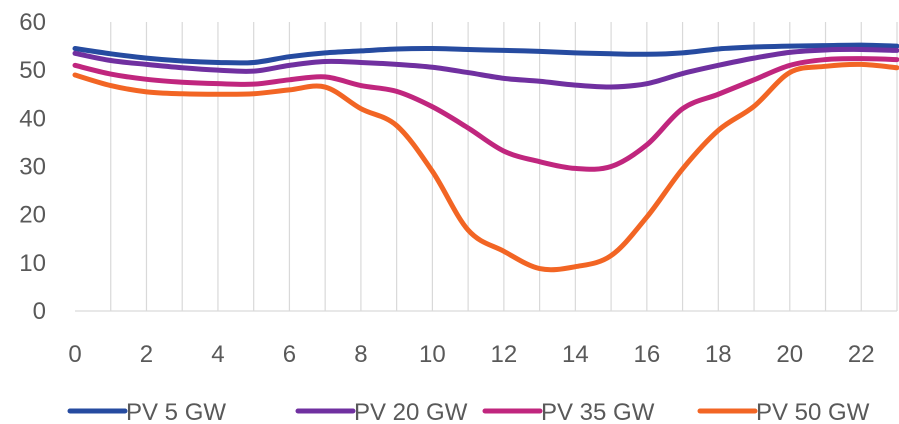 Image resolution: width=899 pixels, height=424 pixels. I want to click on series-line-pv-20-gw, so click(485, 68).